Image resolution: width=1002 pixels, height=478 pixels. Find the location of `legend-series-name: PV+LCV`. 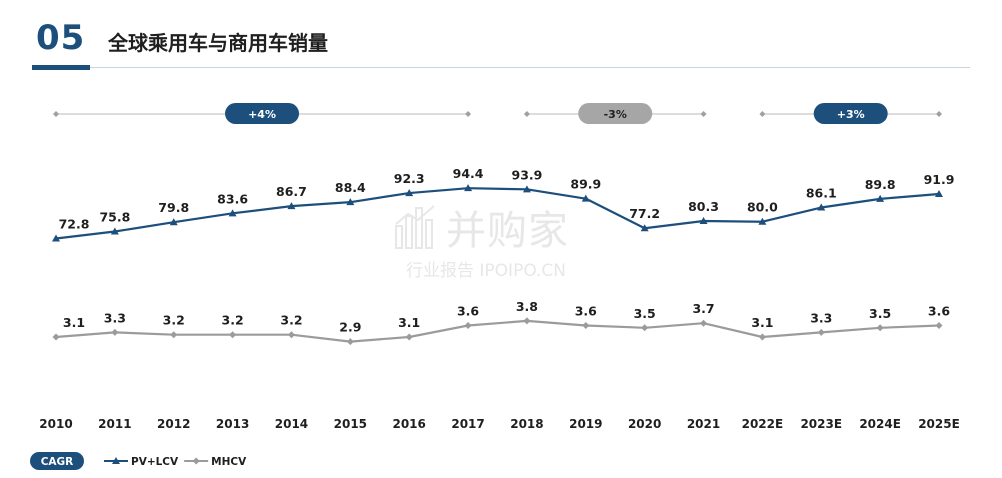

legend-series-name: PV+LCV is located at coordinates (155, 462).